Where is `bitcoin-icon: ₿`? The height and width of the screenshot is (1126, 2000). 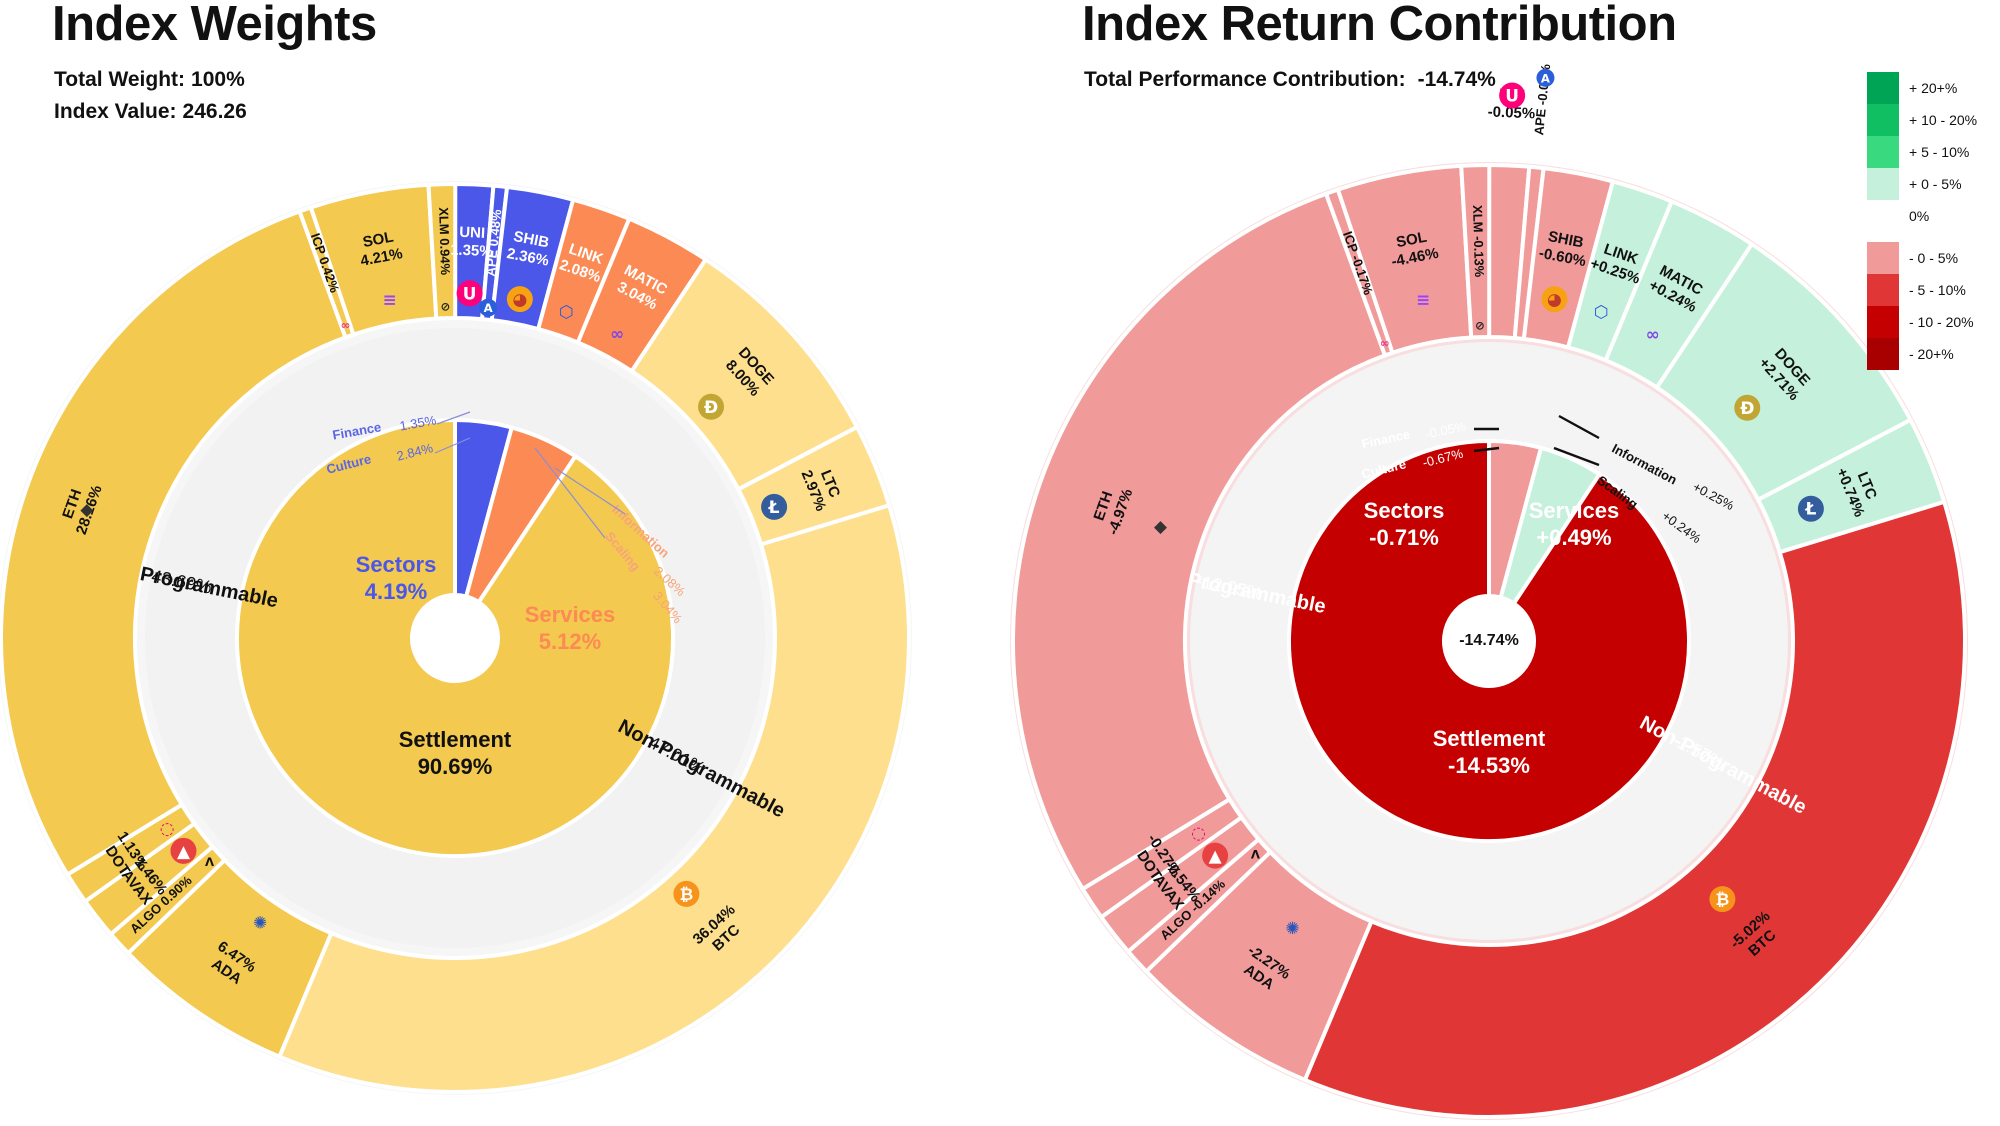 bitcoin-icon: ₿ is located at coordinates (1722, 899).